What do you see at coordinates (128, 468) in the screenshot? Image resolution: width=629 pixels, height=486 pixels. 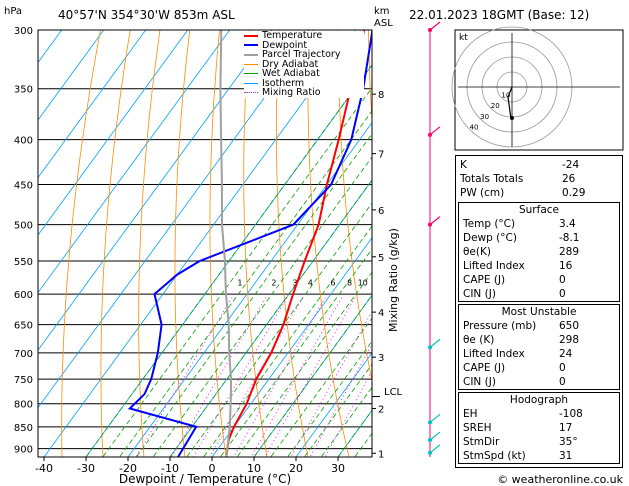 I see `x-tick-label: -20` at bounding box center [128, 468].